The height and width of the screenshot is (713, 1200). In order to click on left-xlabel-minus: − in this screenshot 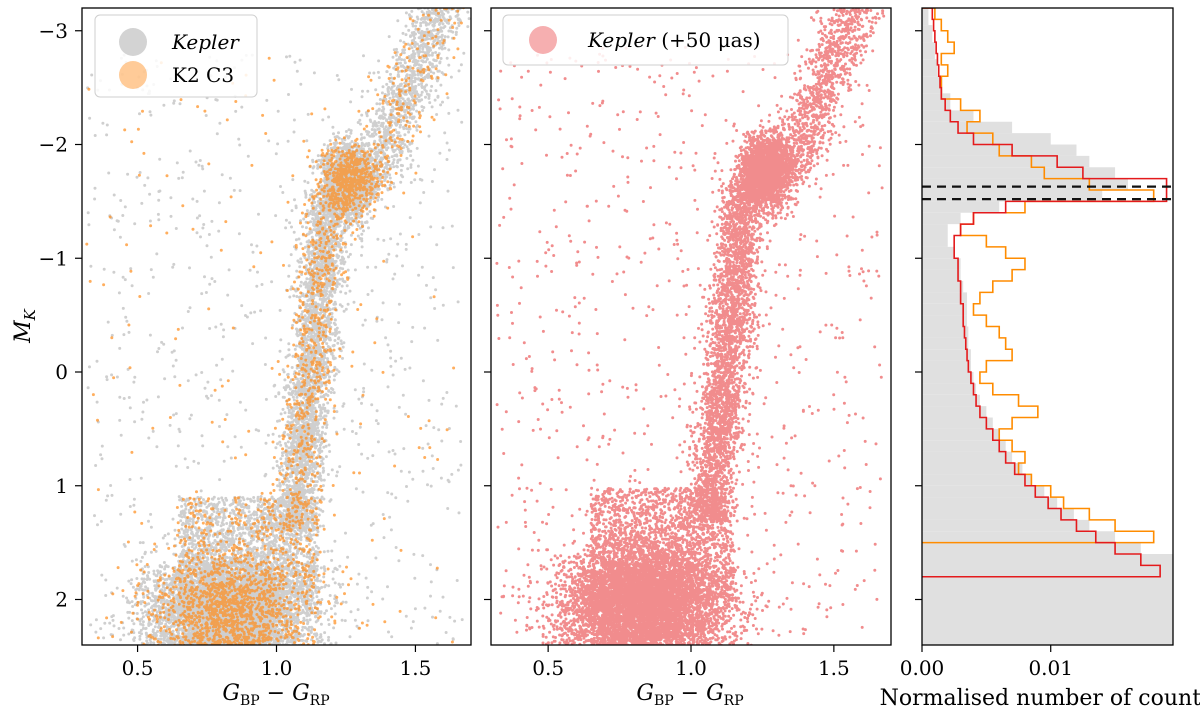, I will do `click(276, 693)`.